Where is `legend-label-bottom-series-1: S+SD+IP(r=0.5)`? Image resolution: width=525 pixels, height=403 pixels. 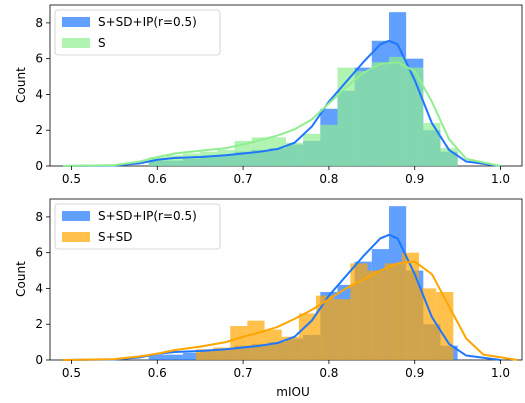 legend-label-bottom-series-1: S+SD+IP(r=0.5) is located at coordinates (147, 216).